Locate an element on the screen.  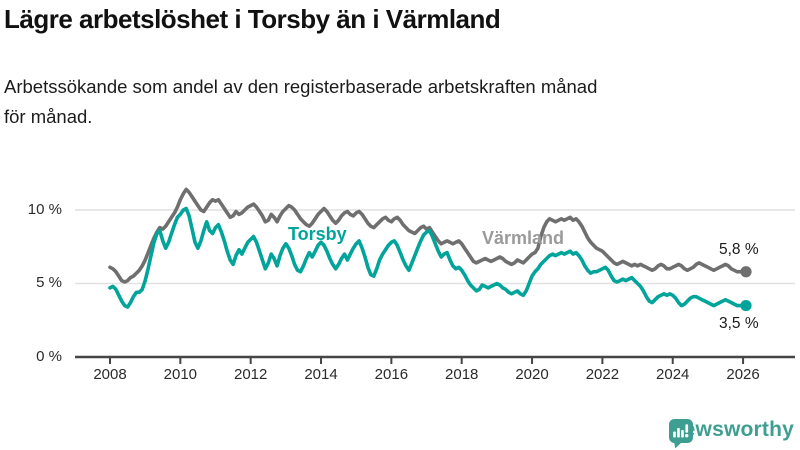
x-tick-label-2024: 2024 is located at coordinates (673, 374).